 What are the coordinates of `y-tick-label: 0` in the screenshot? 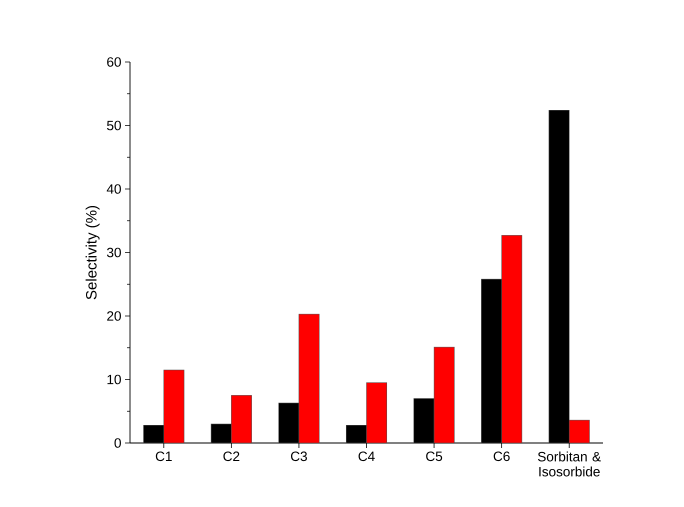 It's located at (117, 443).